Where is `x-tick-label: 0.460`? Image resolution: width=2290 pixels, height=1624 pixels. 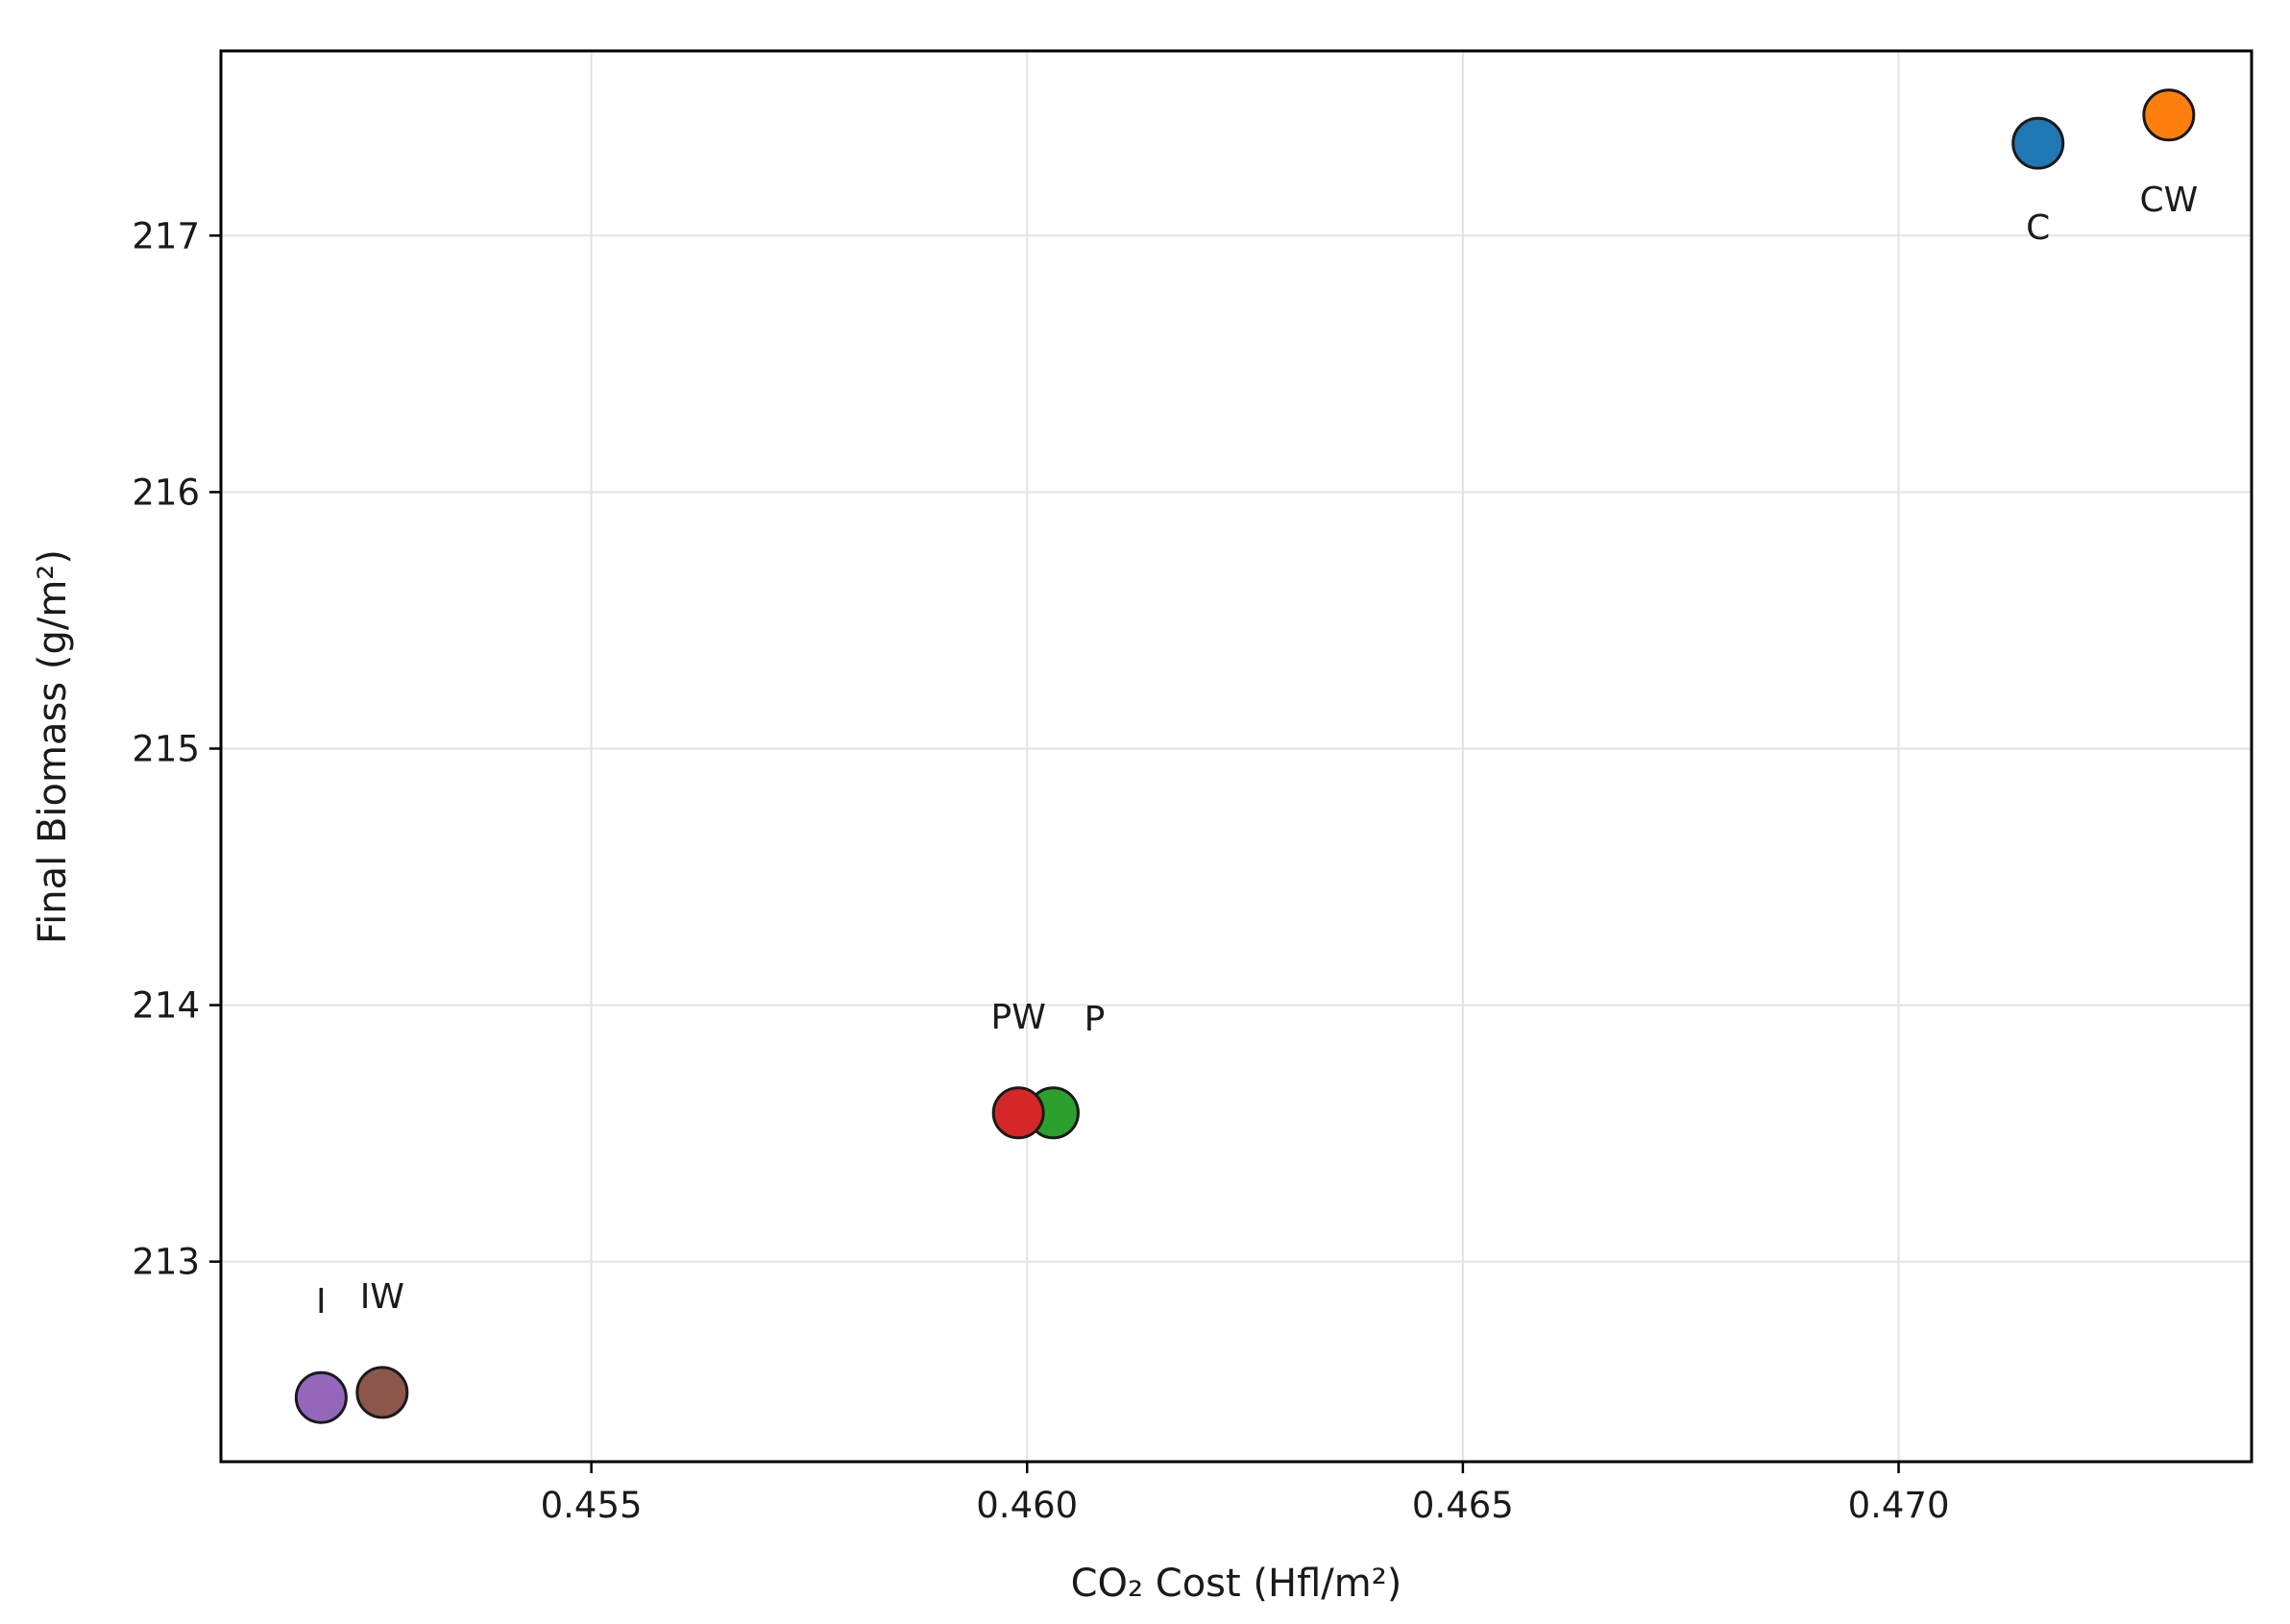 x-tick-label: 0.460 is located at coordinates (1027, 1505).